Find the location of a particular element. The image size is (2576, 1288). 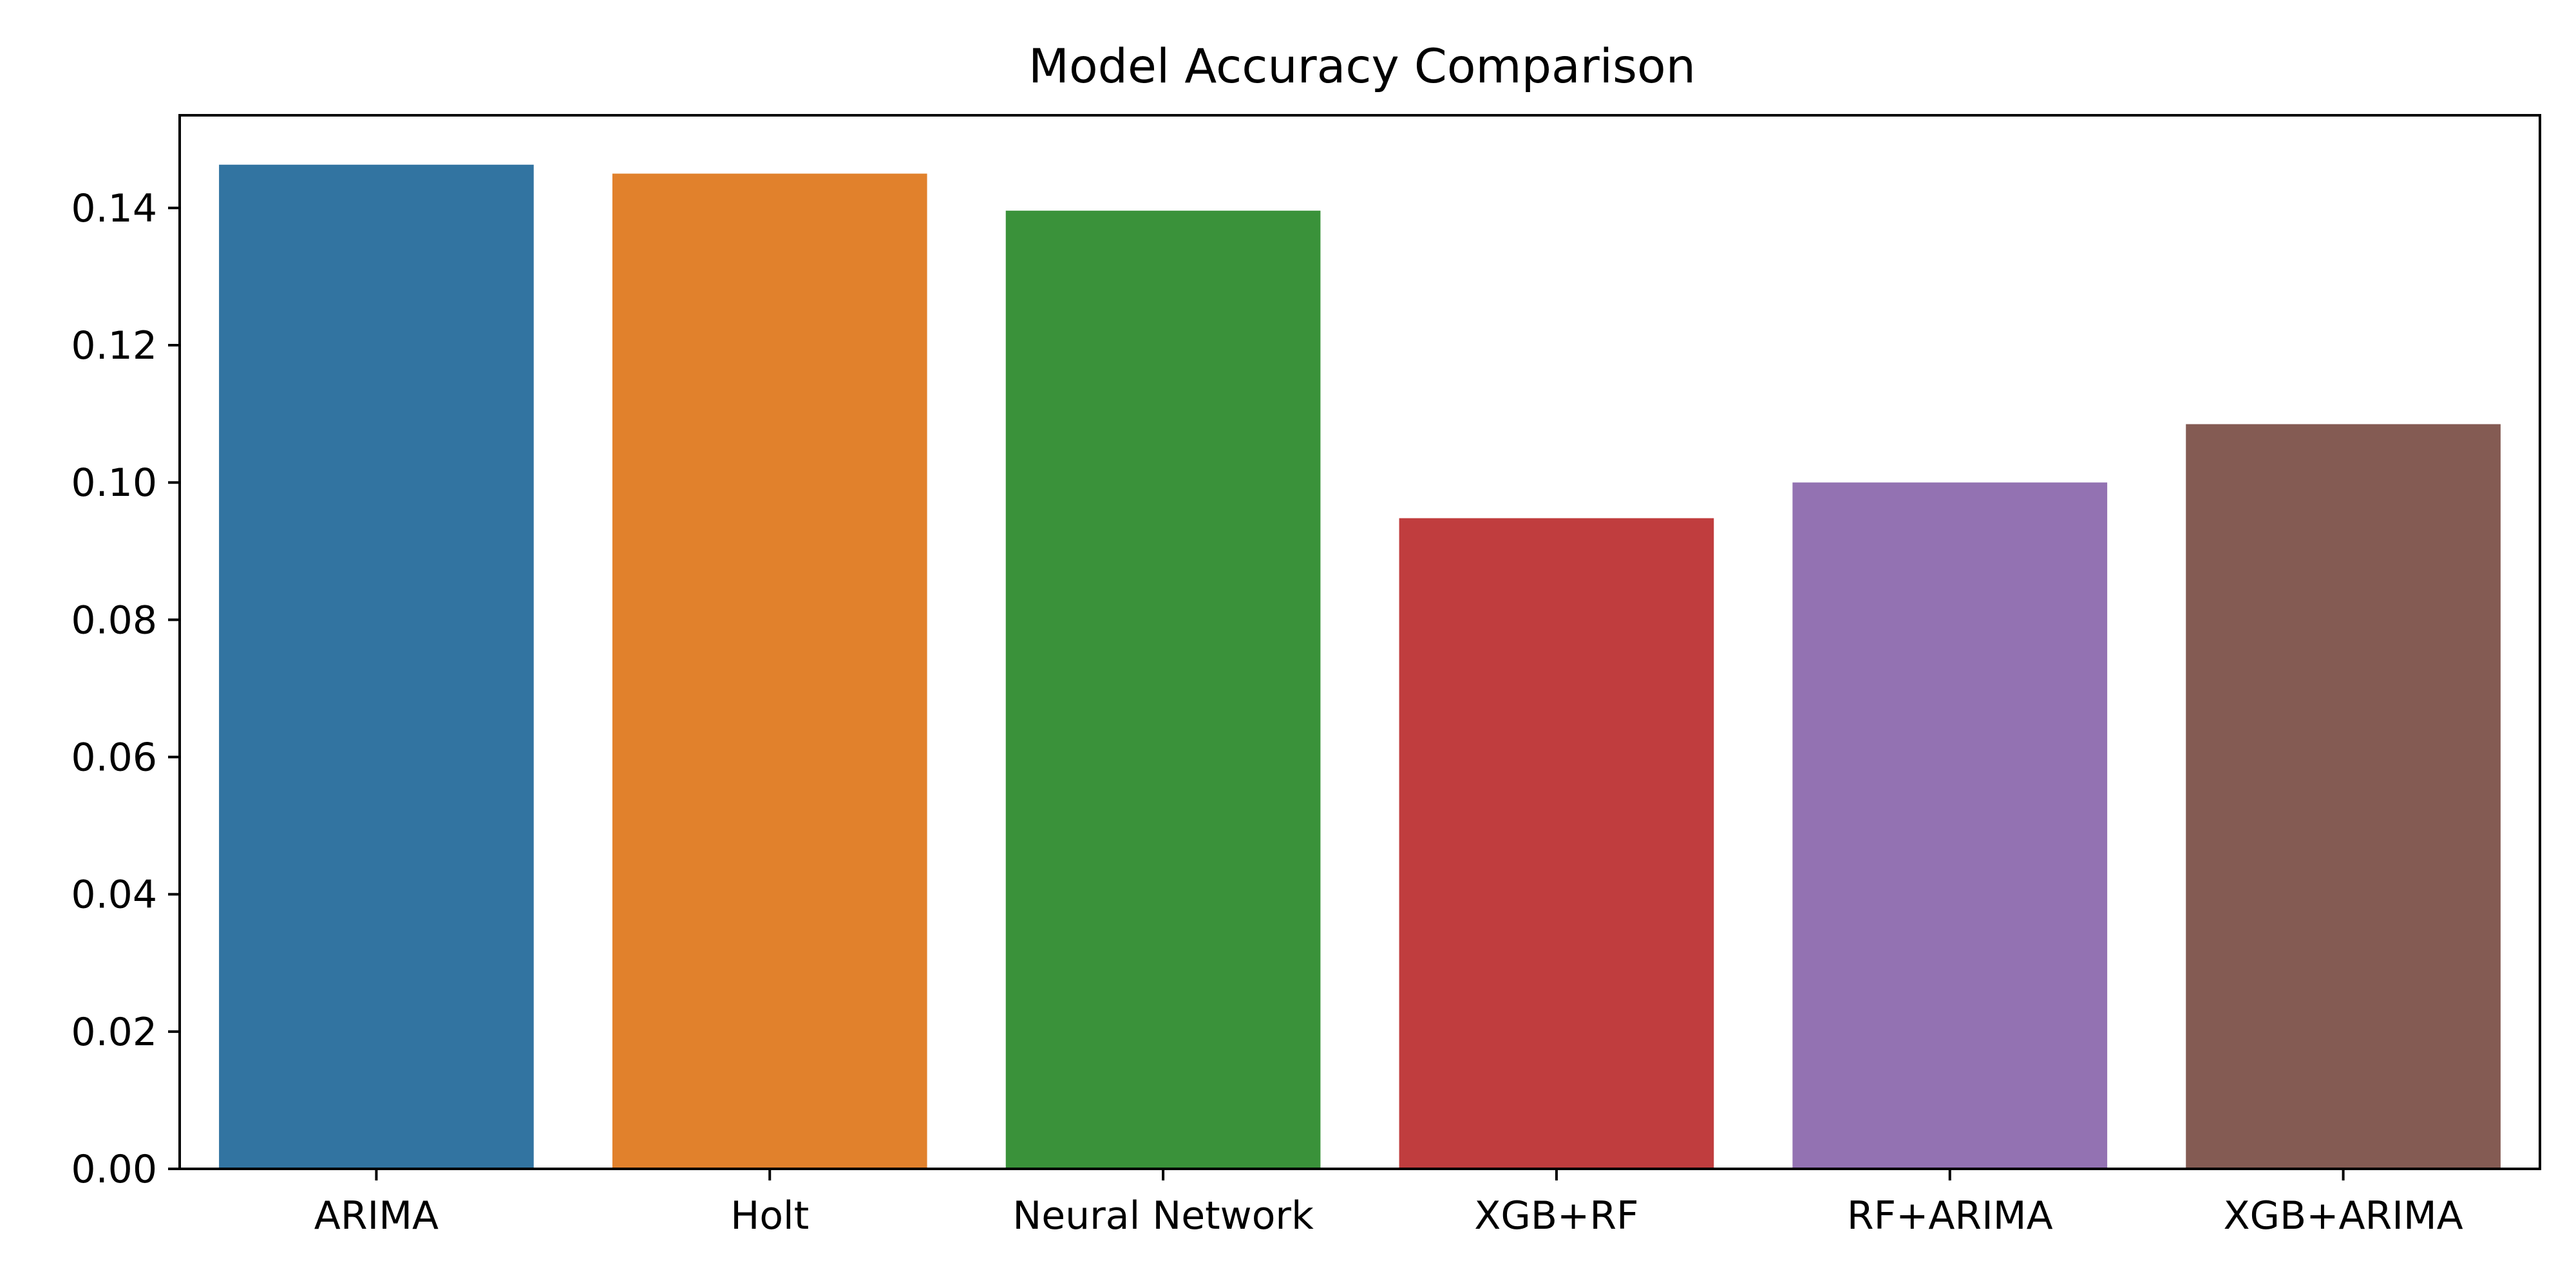

y-tick-label: 0.06 is located at coordinates (114, 758).